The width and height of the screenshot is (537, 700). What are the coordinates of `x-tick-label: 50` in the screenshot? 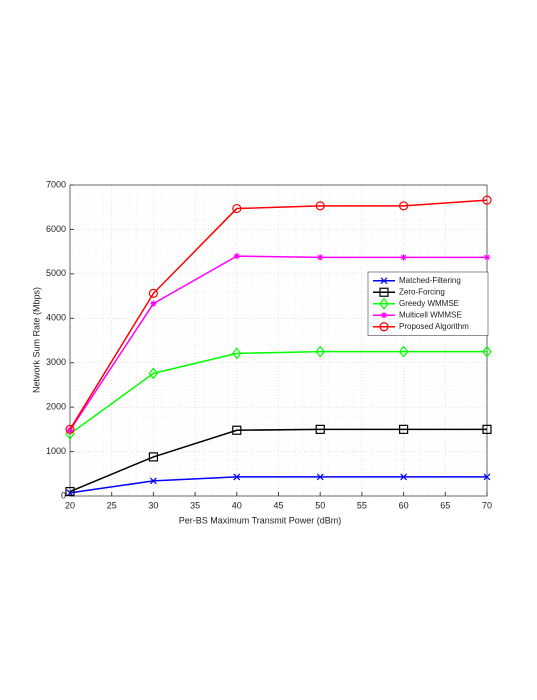 It's located at (320, 505).